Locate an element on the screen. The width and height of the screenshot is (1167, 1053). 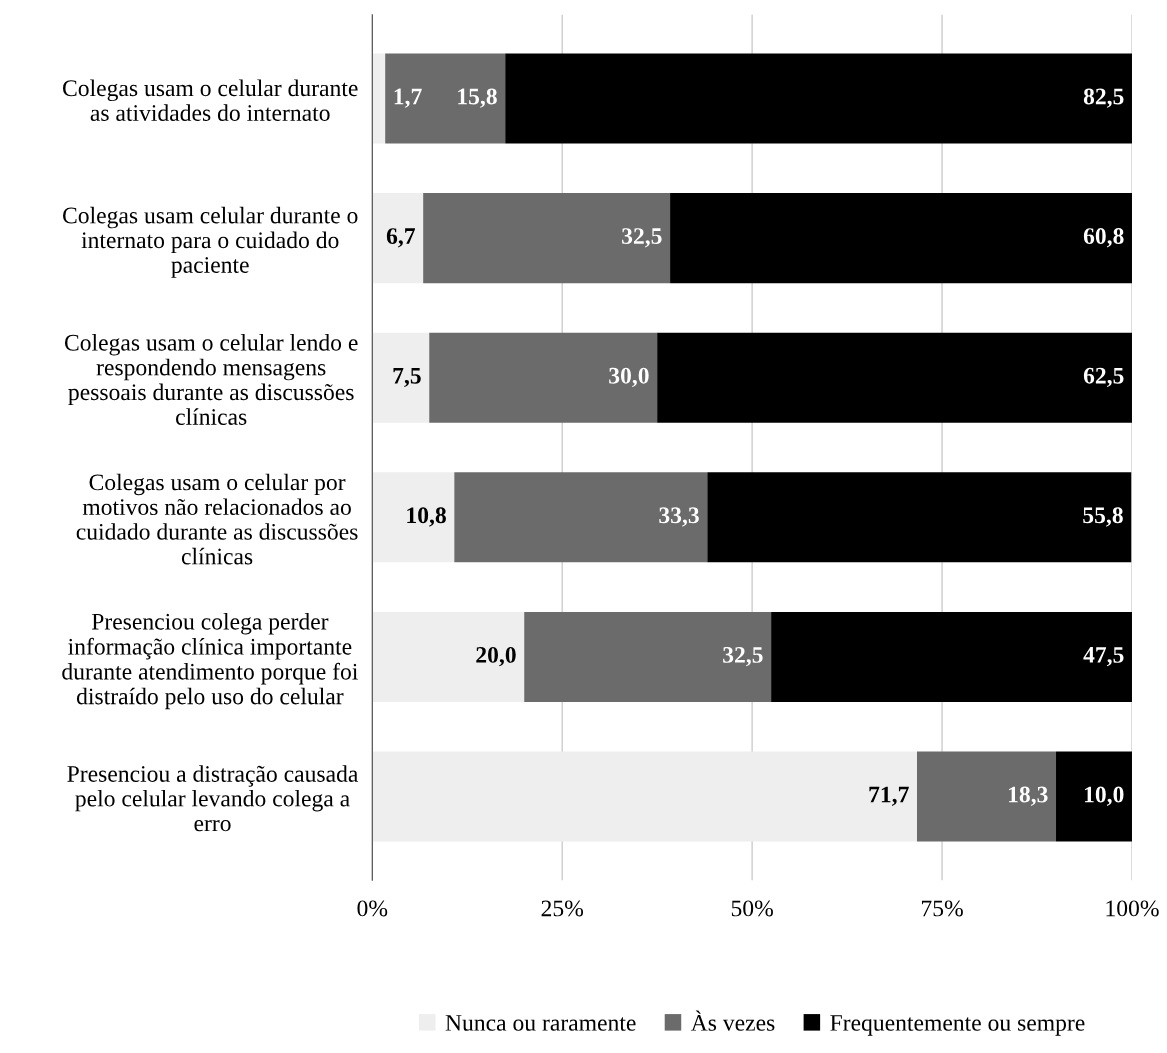
data-label: 18,3 is located at coordinates (1028, 796).